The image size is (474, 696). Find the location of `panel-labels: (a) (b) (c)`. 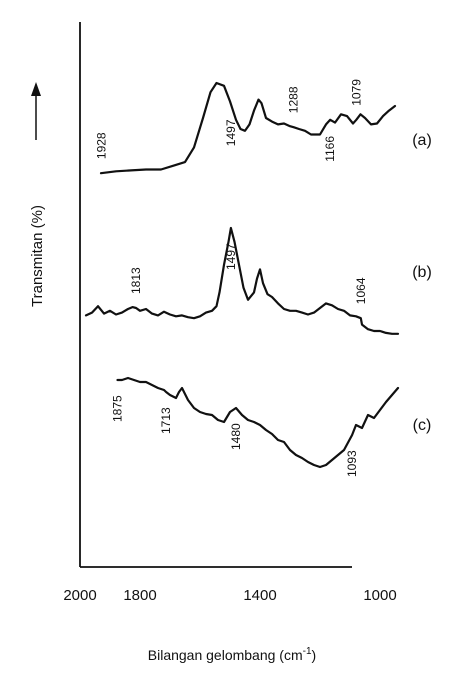

panel-labels: (a) (b) (c) is located at coordinates (422, 283).